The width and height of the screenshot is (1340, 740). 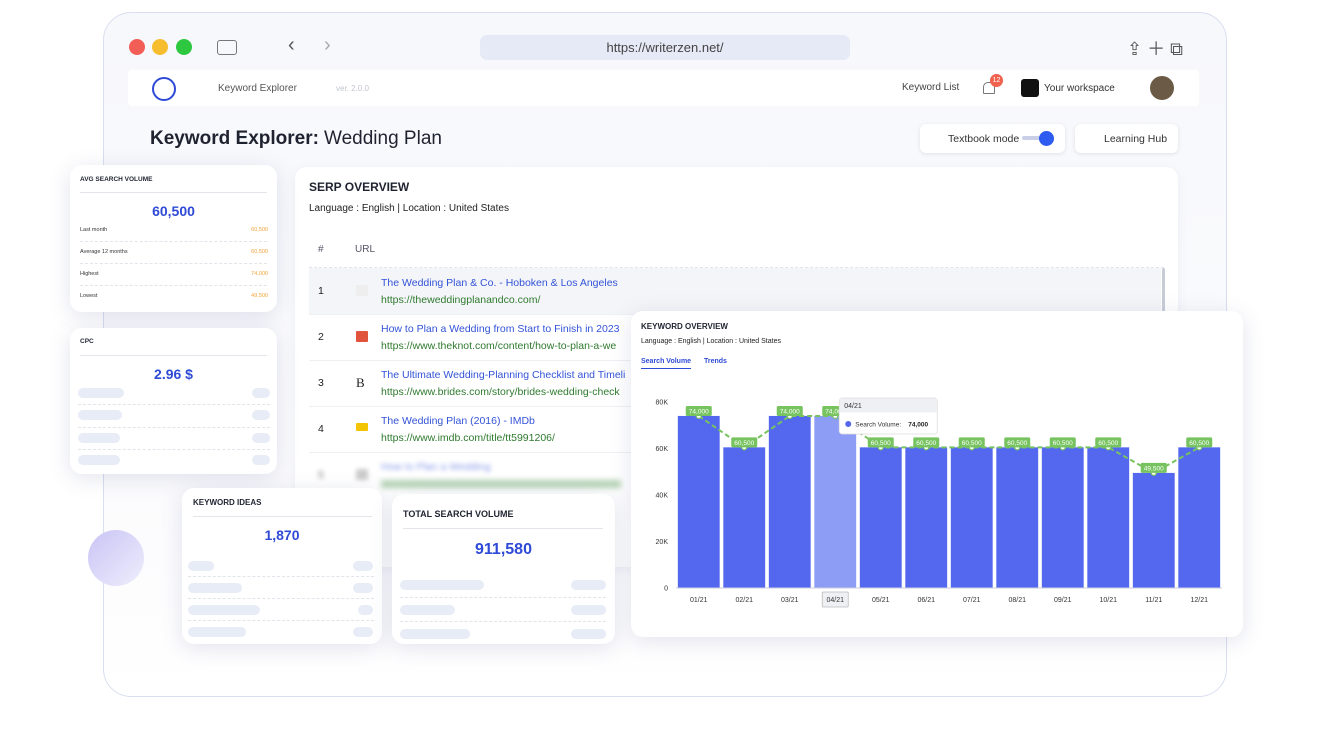 What do you see at coordinates (1079, 88) in the screenshot?
I see `workspace: Your workspace` at bounding box center [1079, 88].